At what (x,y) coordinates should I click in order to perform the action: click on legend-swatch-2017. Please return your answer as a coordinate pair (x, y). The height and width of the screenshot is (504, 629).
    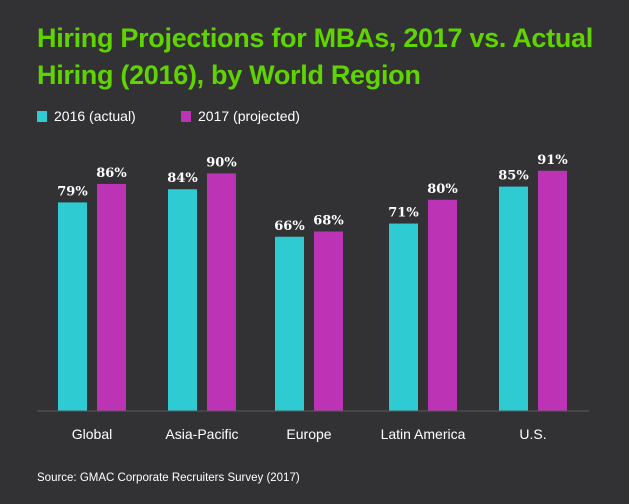
    Looking at the image, I should click on (186, 116).